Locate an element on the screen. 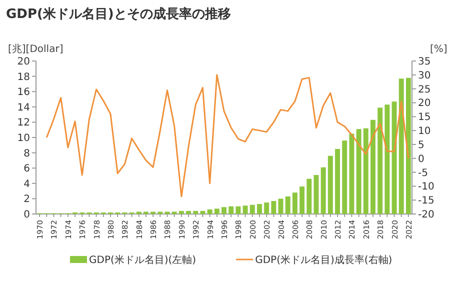  y-tick-label: 4 is located at coordinates (27, 184).